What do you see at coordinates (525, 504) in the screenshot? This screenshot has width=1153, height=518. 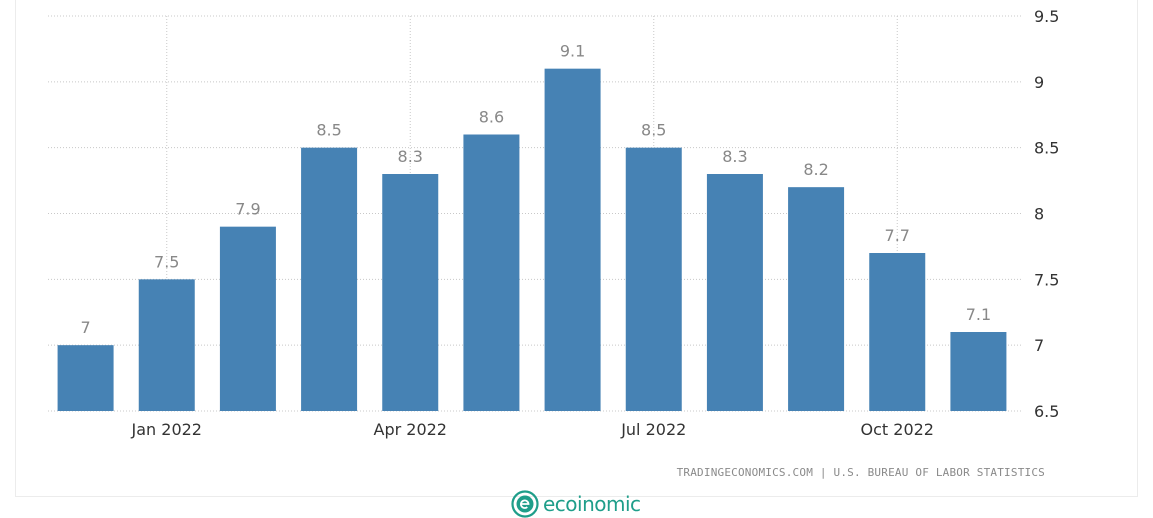 I see `ecoinomic-logo-icon` at bounding box center [525, 504].